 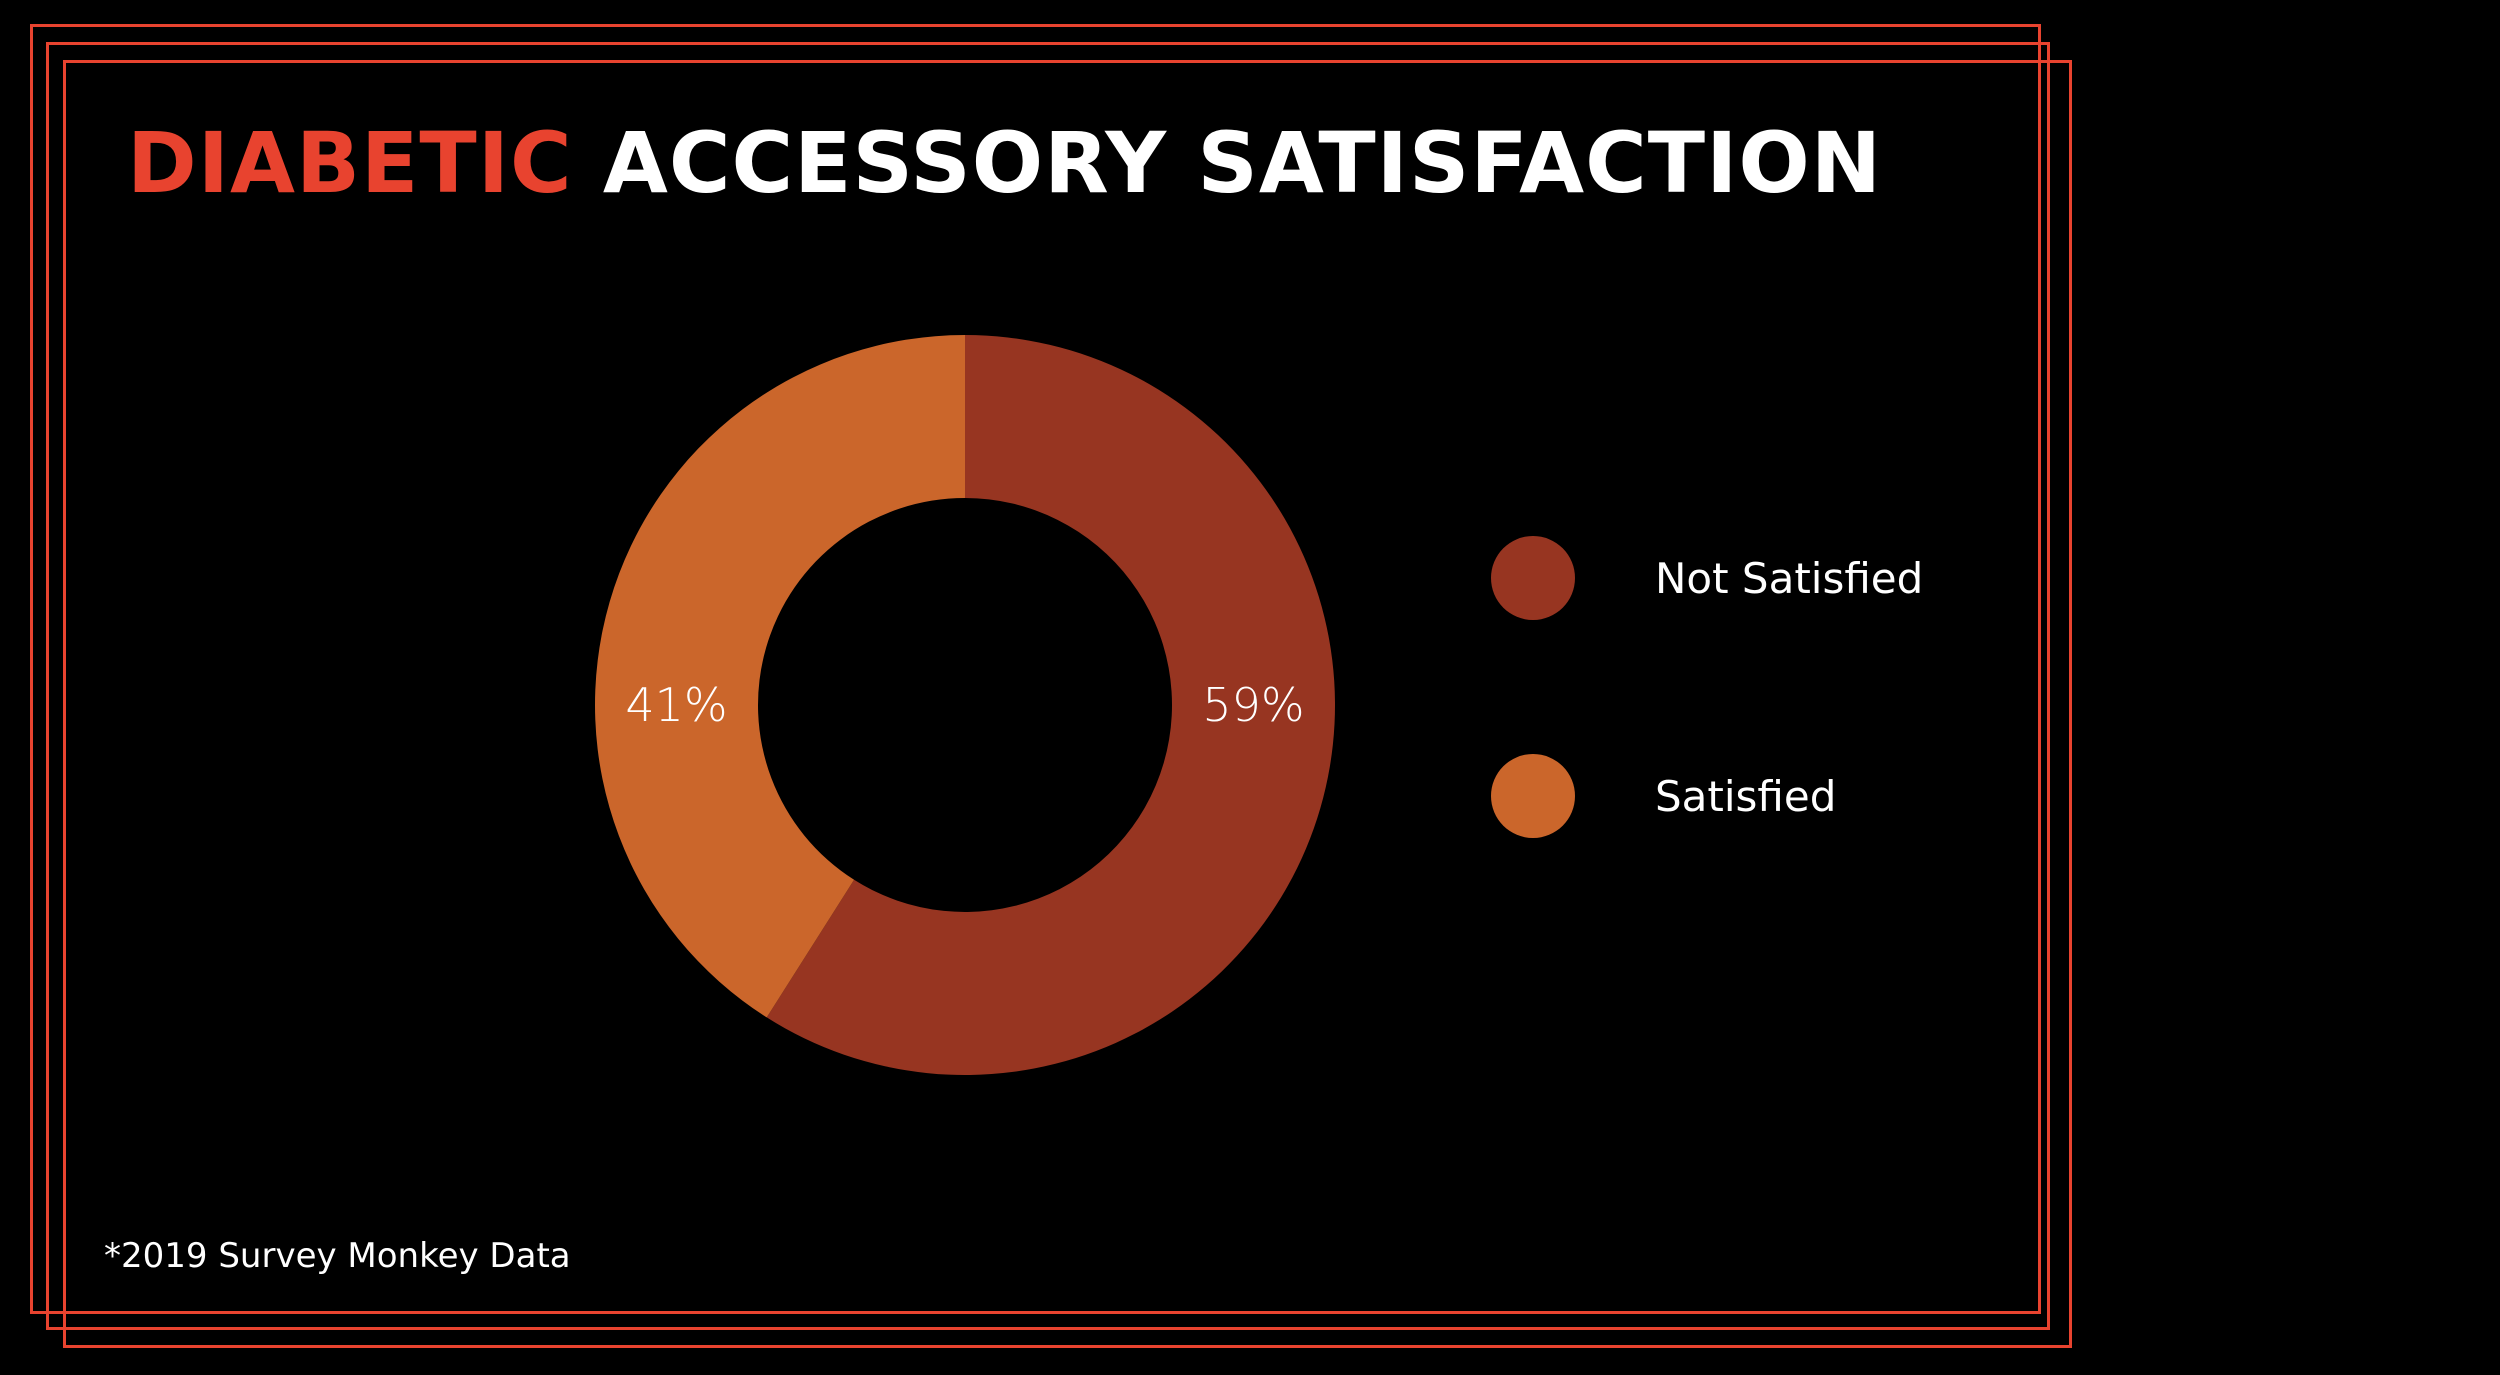 I want to click on legend-item-satisfied: Satisfied, so click(x=1663, y=796).